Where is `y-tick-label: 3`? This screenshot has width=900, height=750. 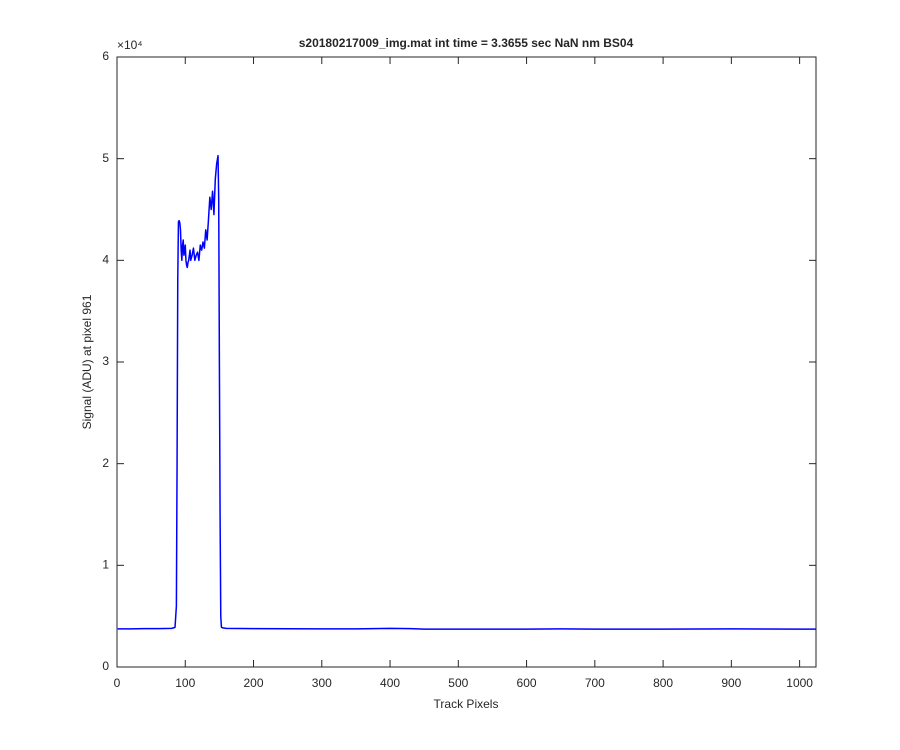
y-tick-label: 3 is located at coordinates (105, 361).